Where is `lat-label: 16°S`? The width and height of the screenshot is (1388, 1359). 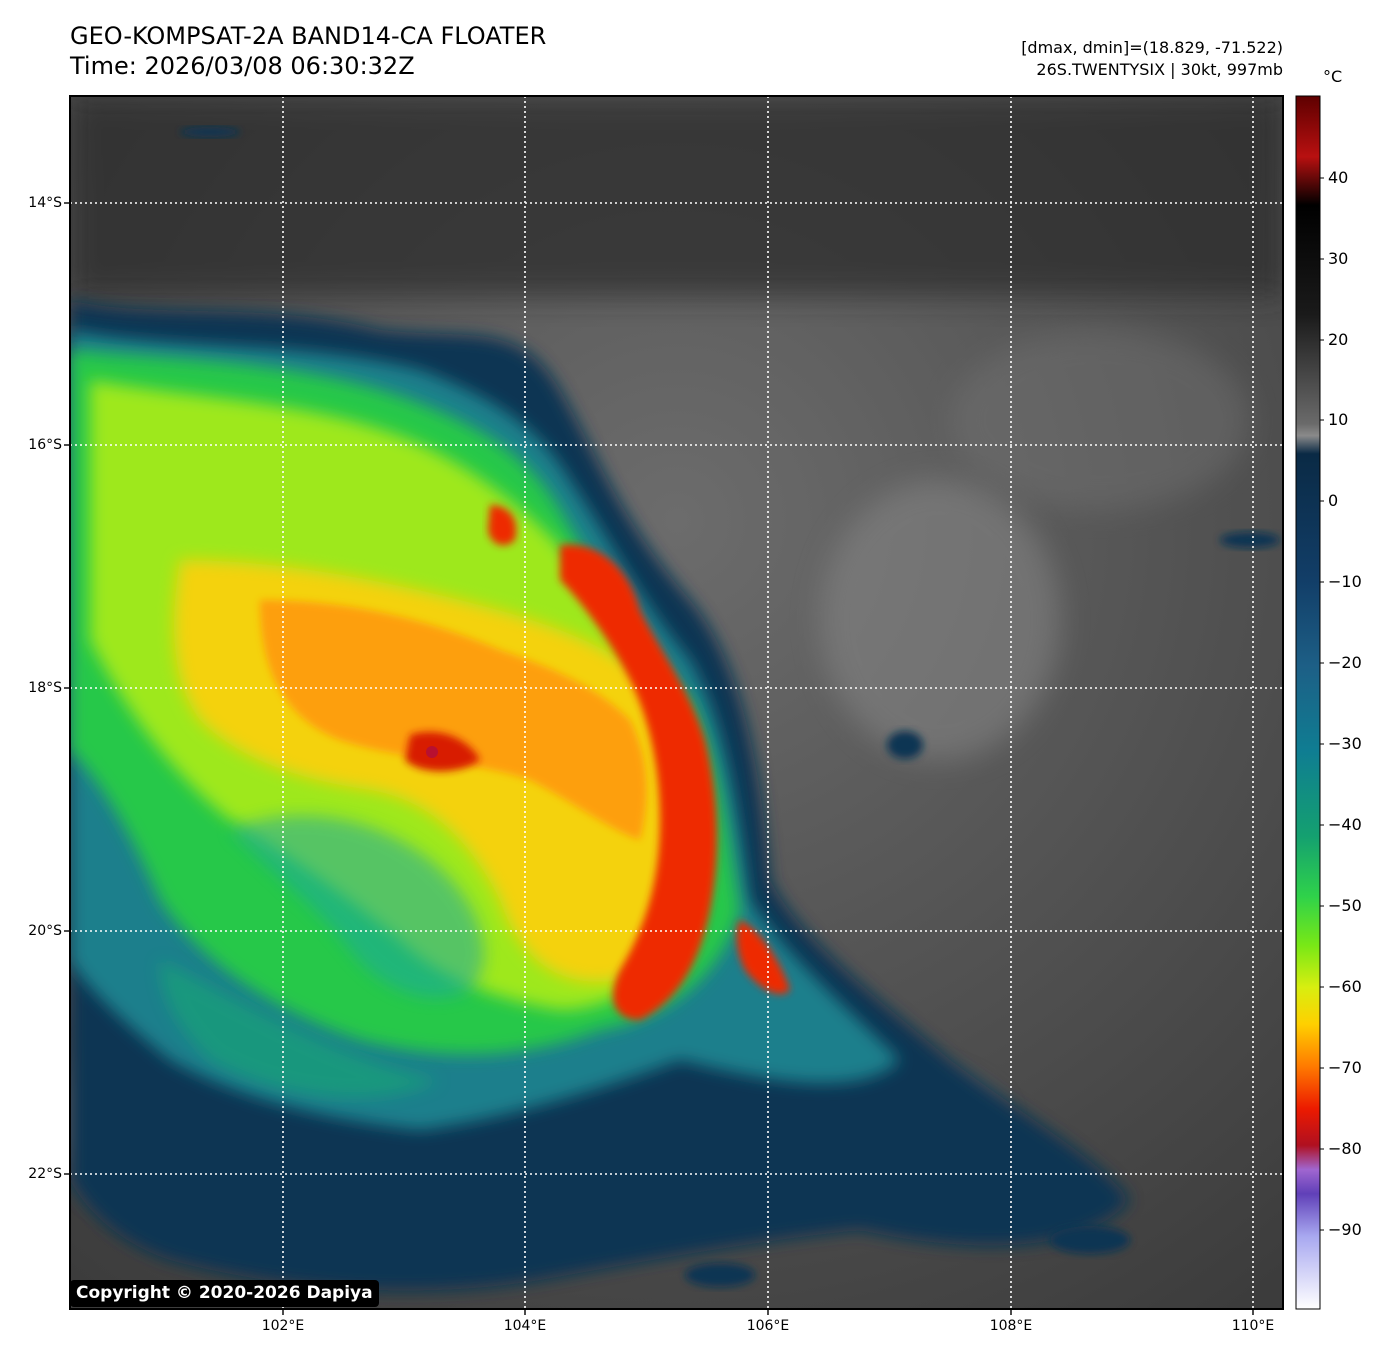
lat-label: 16°S is located at coordinates (45, 445).